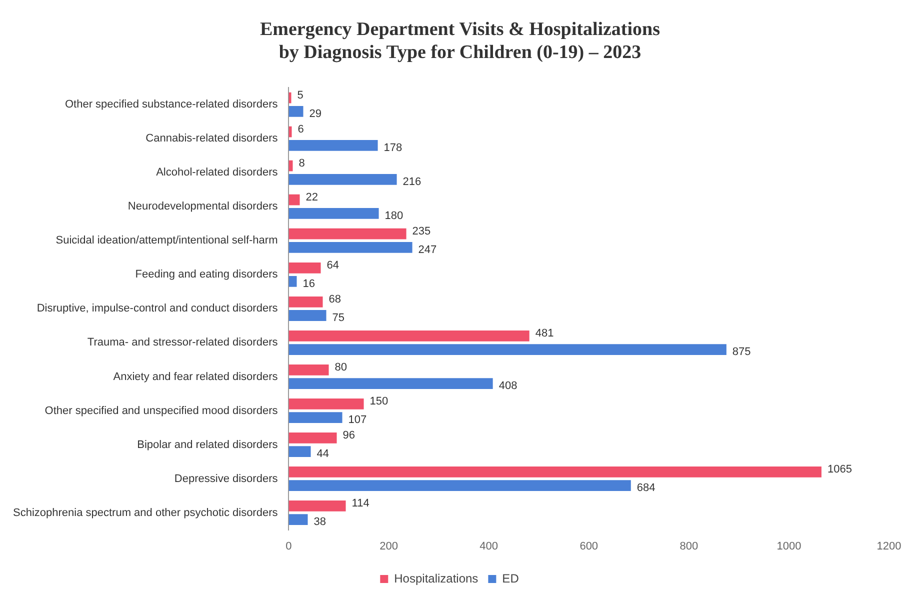  What do you see at coordinates (323, 454) in the screenshot?
I see `data-label: 44` at bounding box center [323, 454].